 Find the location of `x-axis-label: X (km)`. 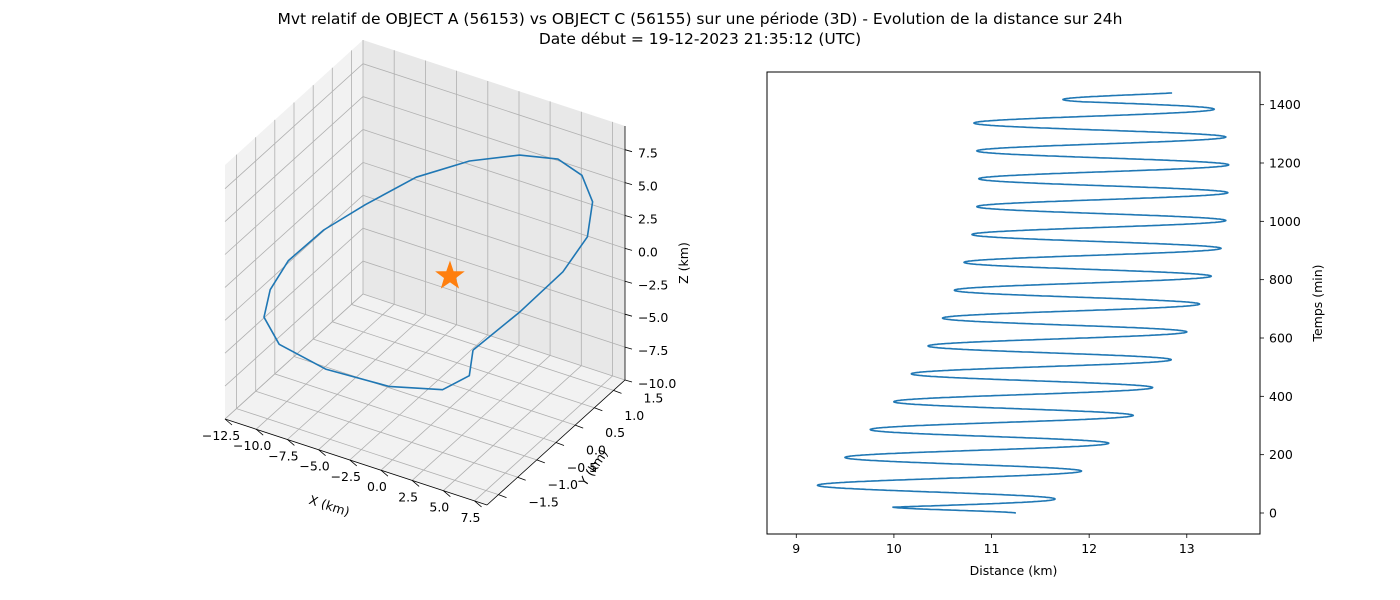

x-axis-label: X (km) is located at coordinates (329, 505).